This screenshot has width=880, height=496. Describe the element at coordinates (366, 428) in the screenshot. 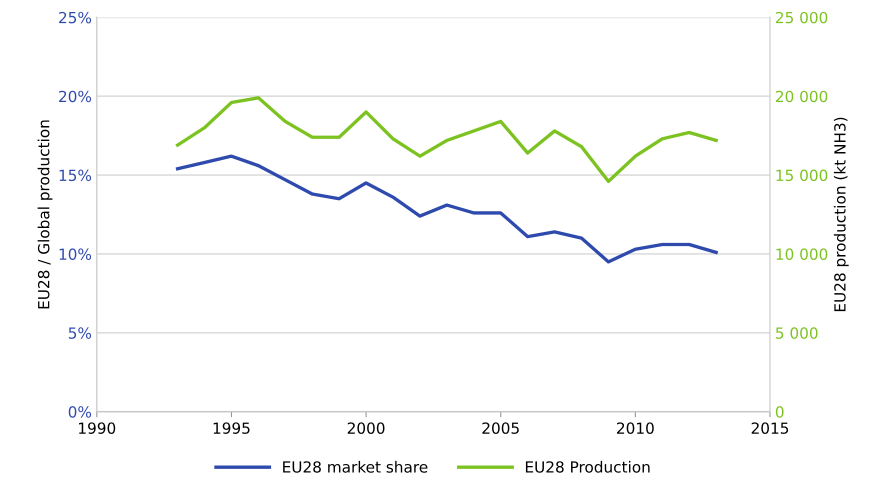

I see `x-tick-label: 2000` at that location.